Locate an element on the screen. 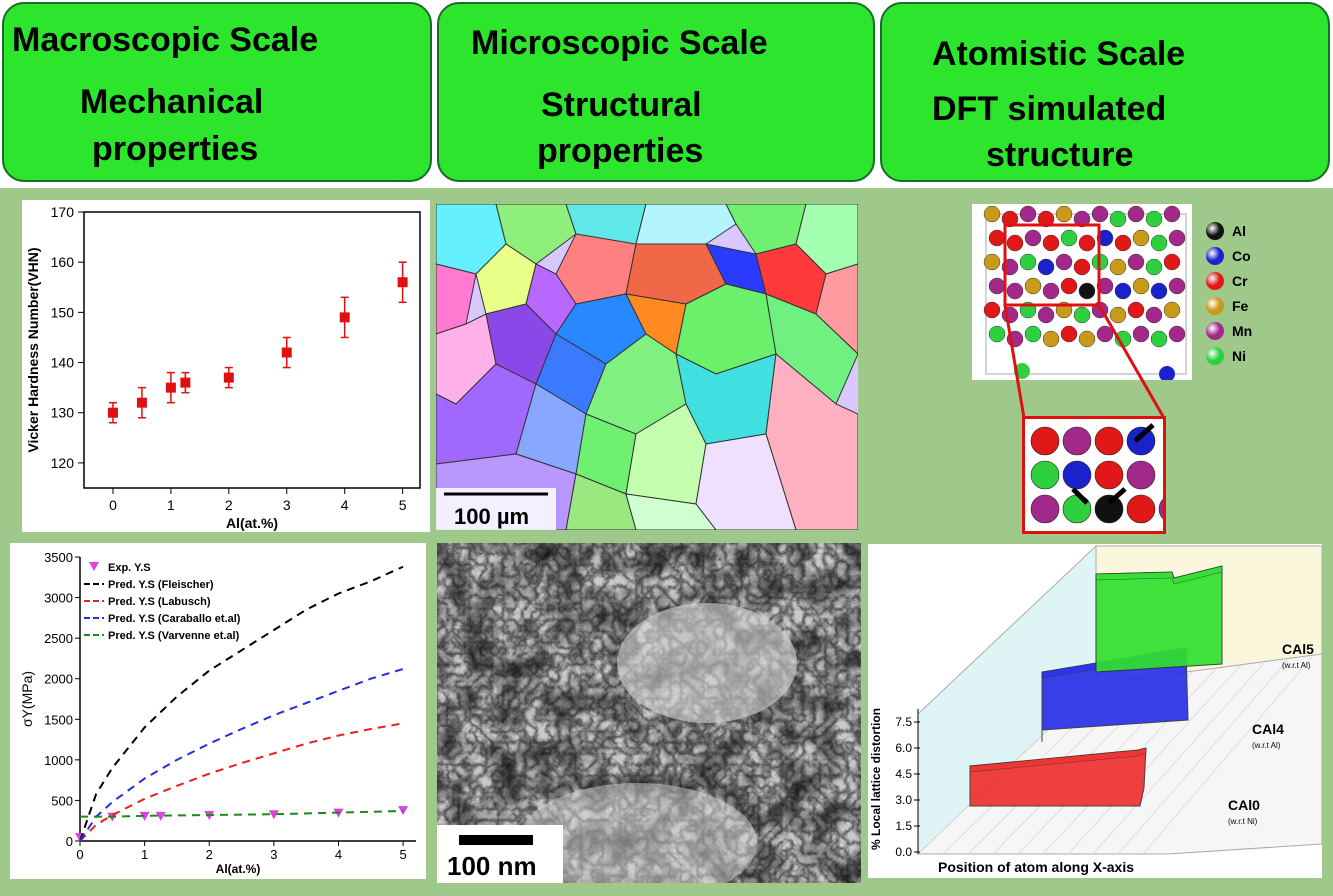  y-tick-label: 3000 is located at coordinates (58, 598).